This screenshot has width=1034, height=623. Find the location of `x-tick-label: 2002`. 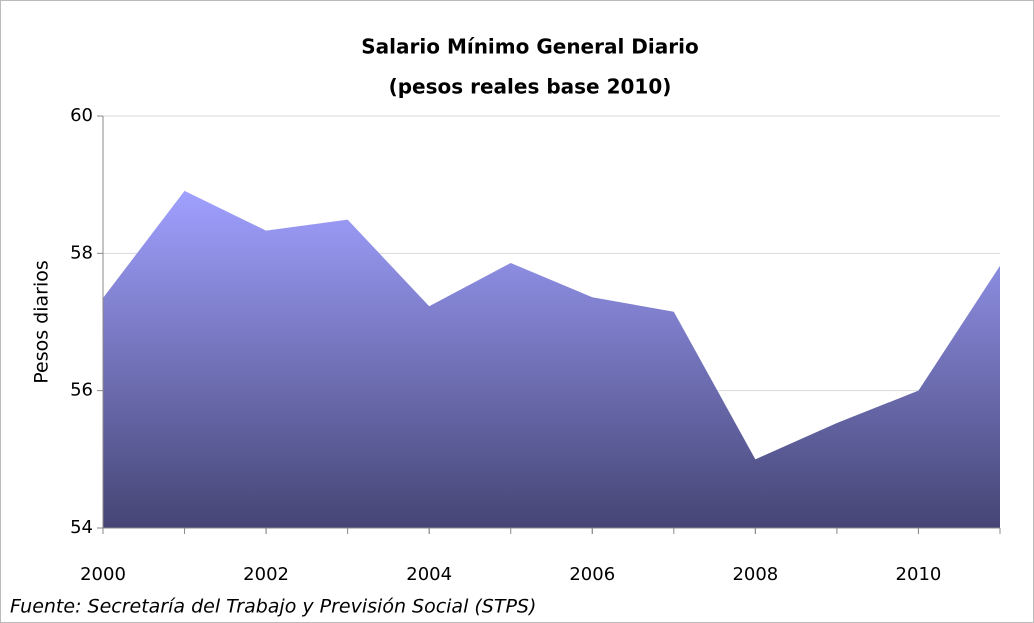

x-tick-label: 2002 is located at coordinates (266, 574).